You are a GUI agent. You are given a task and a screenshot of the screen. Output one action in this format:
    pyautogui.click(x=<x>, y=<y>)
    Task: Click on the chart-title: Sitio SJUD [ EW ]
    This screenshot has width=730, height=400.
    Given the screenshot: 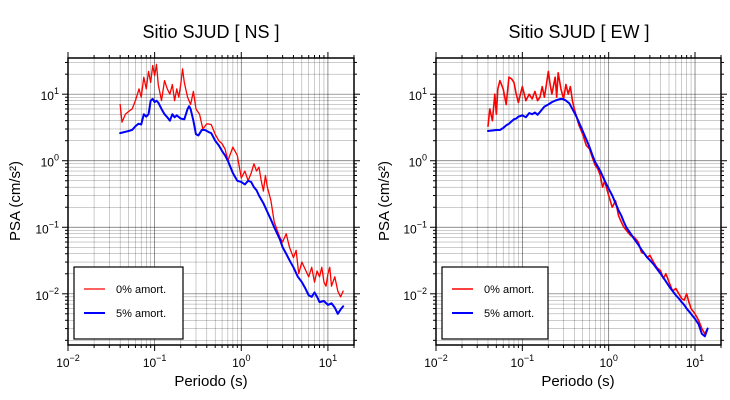 What is the action you would take?
    pyautogui.click(x=578, y=32)
    